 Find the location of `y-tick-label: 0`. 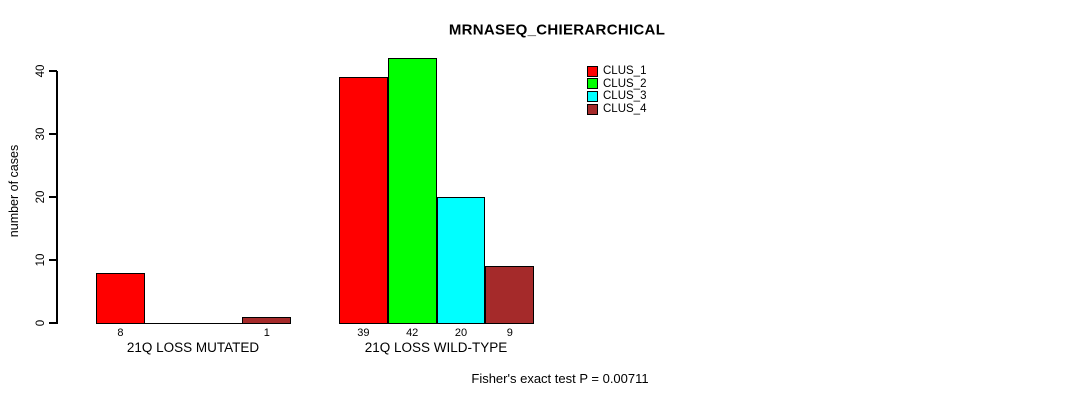

y-tick-label: 0 is located at coordinates (41, 323).